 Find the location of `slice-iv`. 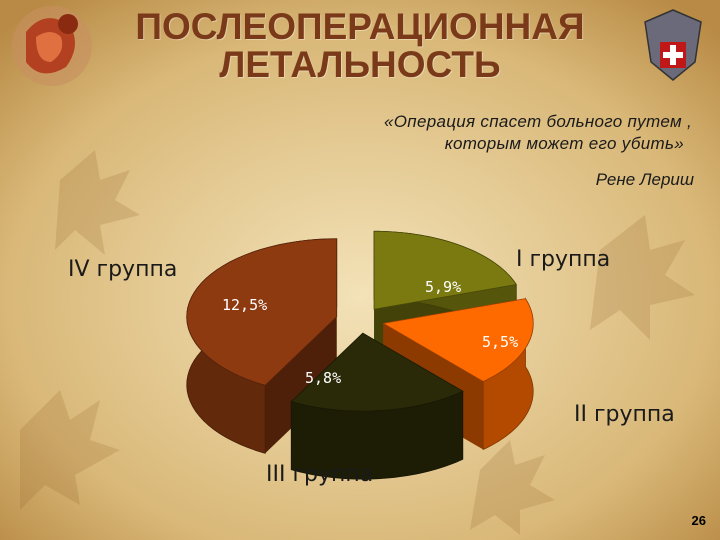

slice-iv is located at coordinates (262, 346).